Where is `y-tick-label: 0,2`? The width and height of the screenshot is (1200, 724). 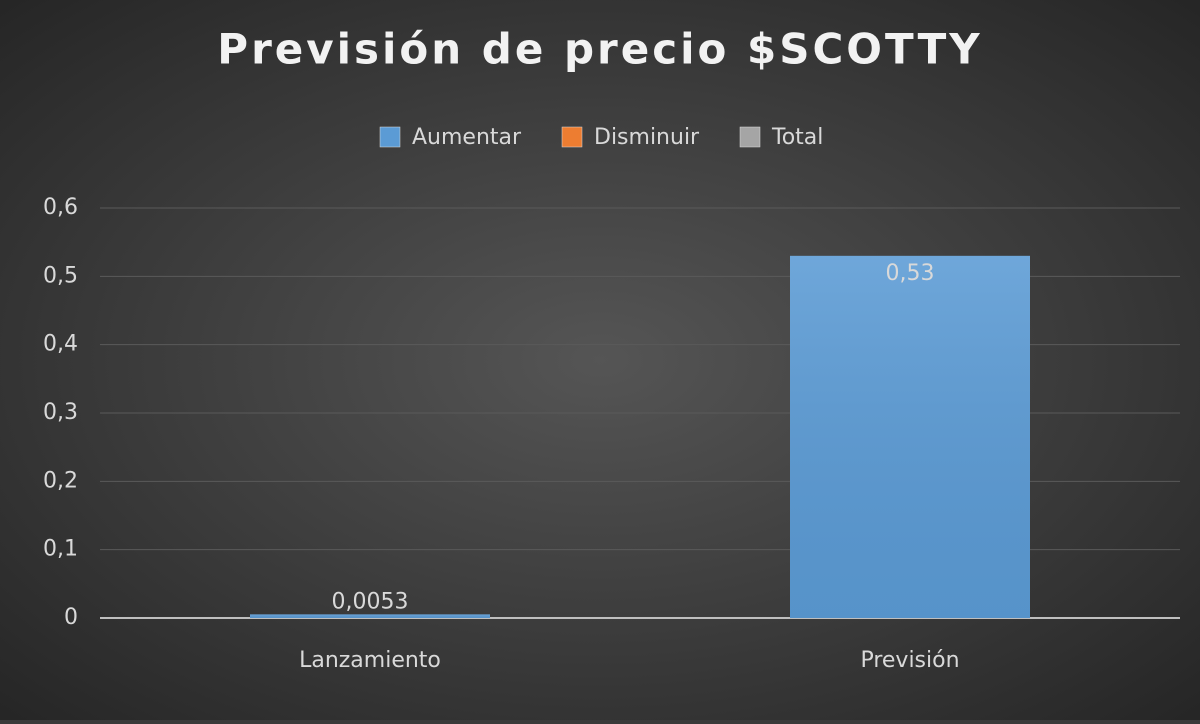
y-tick-label: 0,2 is located at coordinates (60, 480).